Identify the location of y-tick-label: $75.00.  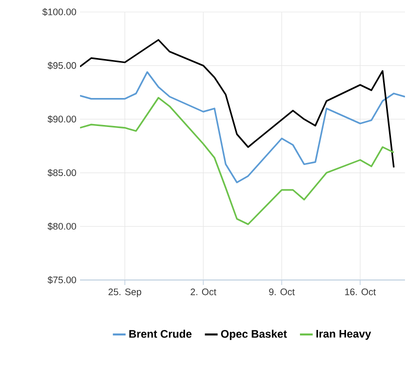
(62, 280).